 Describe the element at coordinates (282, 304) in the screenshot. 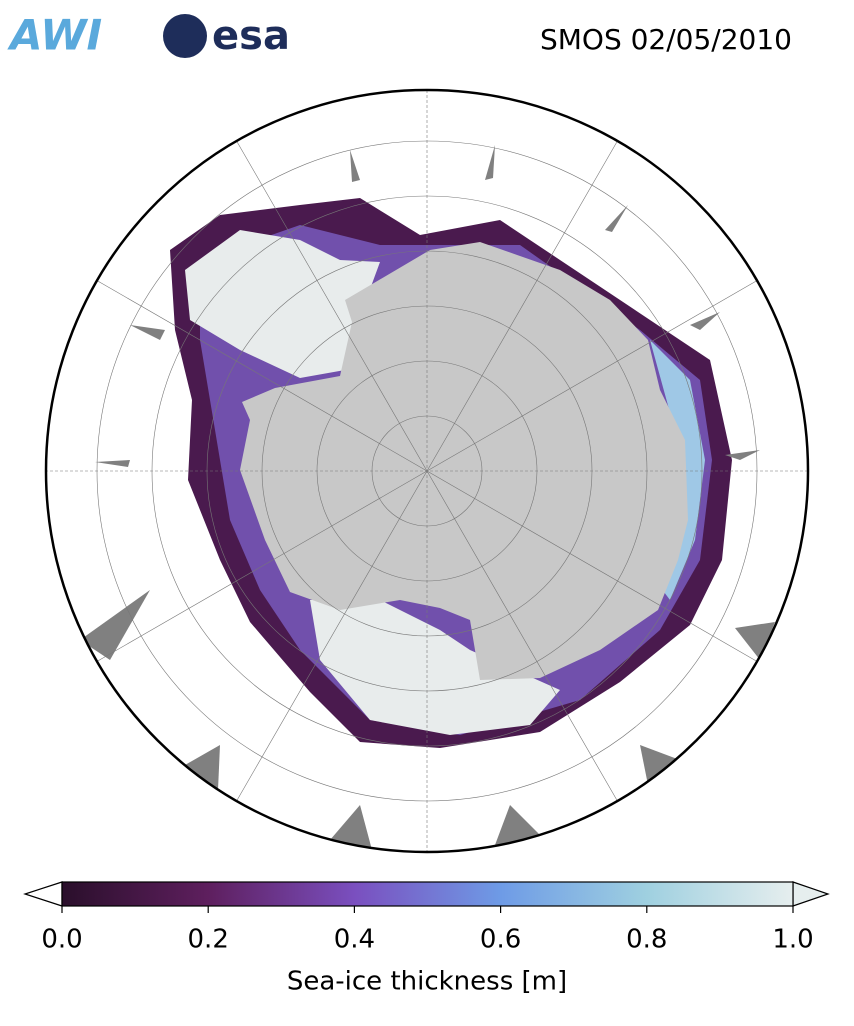

I see `weddell-ice` at that location.